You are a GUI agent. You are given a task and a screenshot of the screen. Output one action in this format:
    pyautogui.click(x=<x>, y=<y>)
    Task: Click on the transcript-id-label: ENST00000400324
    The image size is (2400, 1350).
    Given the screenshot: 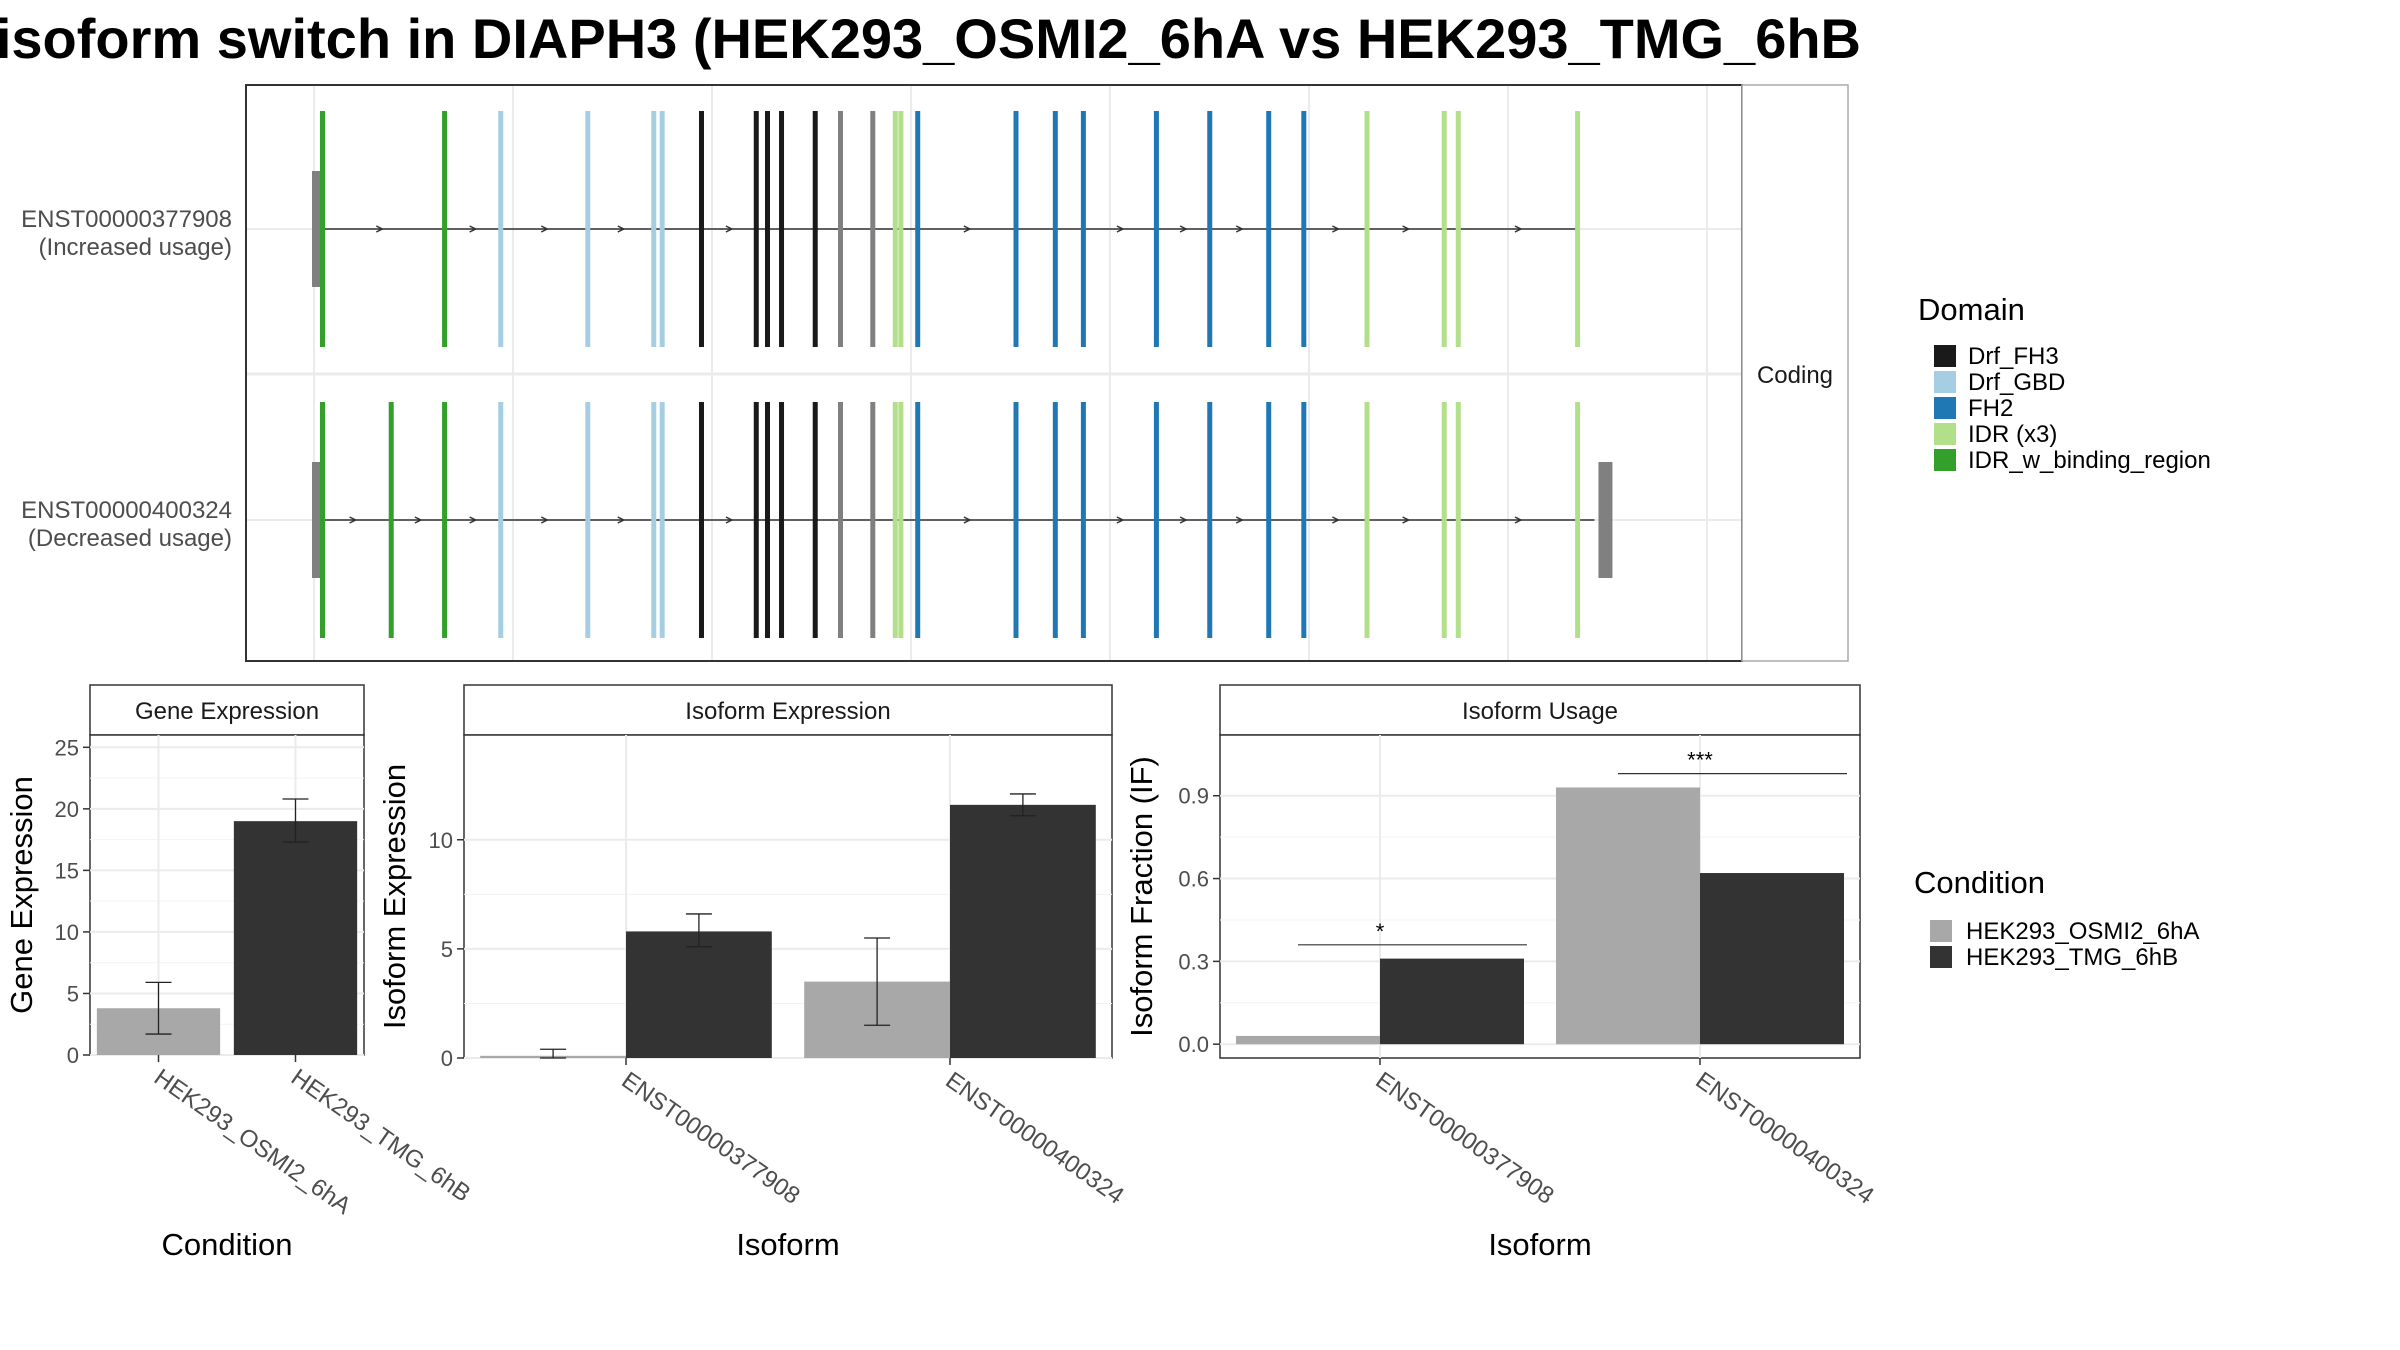 What is the action you would take?
    pyautogui.click(x=126, y=510)
    